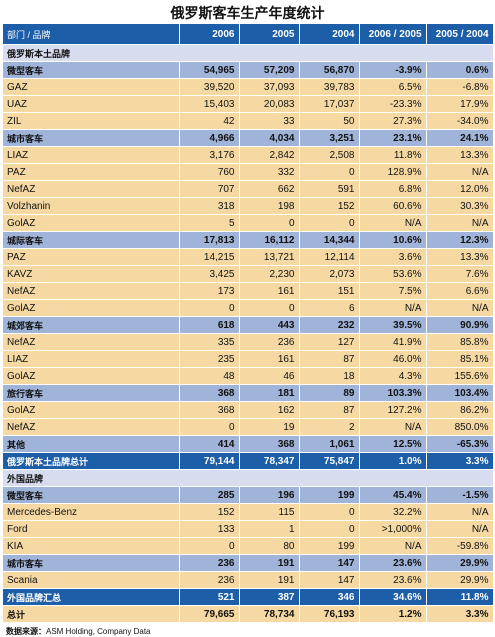 Image resolution: width=495 pixels, height=637 pixels. I want to click on row-label: 城市客车, so click(91, 138).